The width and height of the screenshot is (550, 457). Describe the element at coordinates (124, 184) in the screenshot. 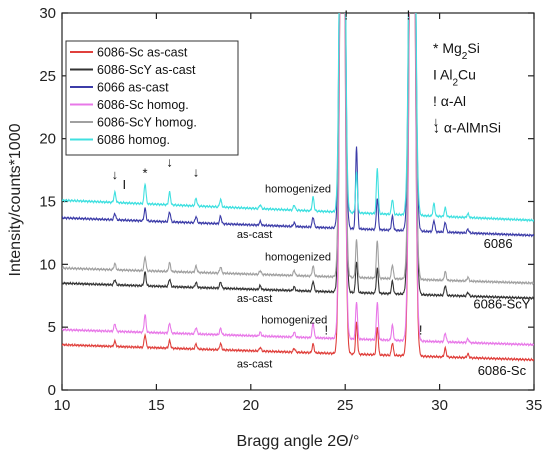

I see `peak-marker: I` at that location.